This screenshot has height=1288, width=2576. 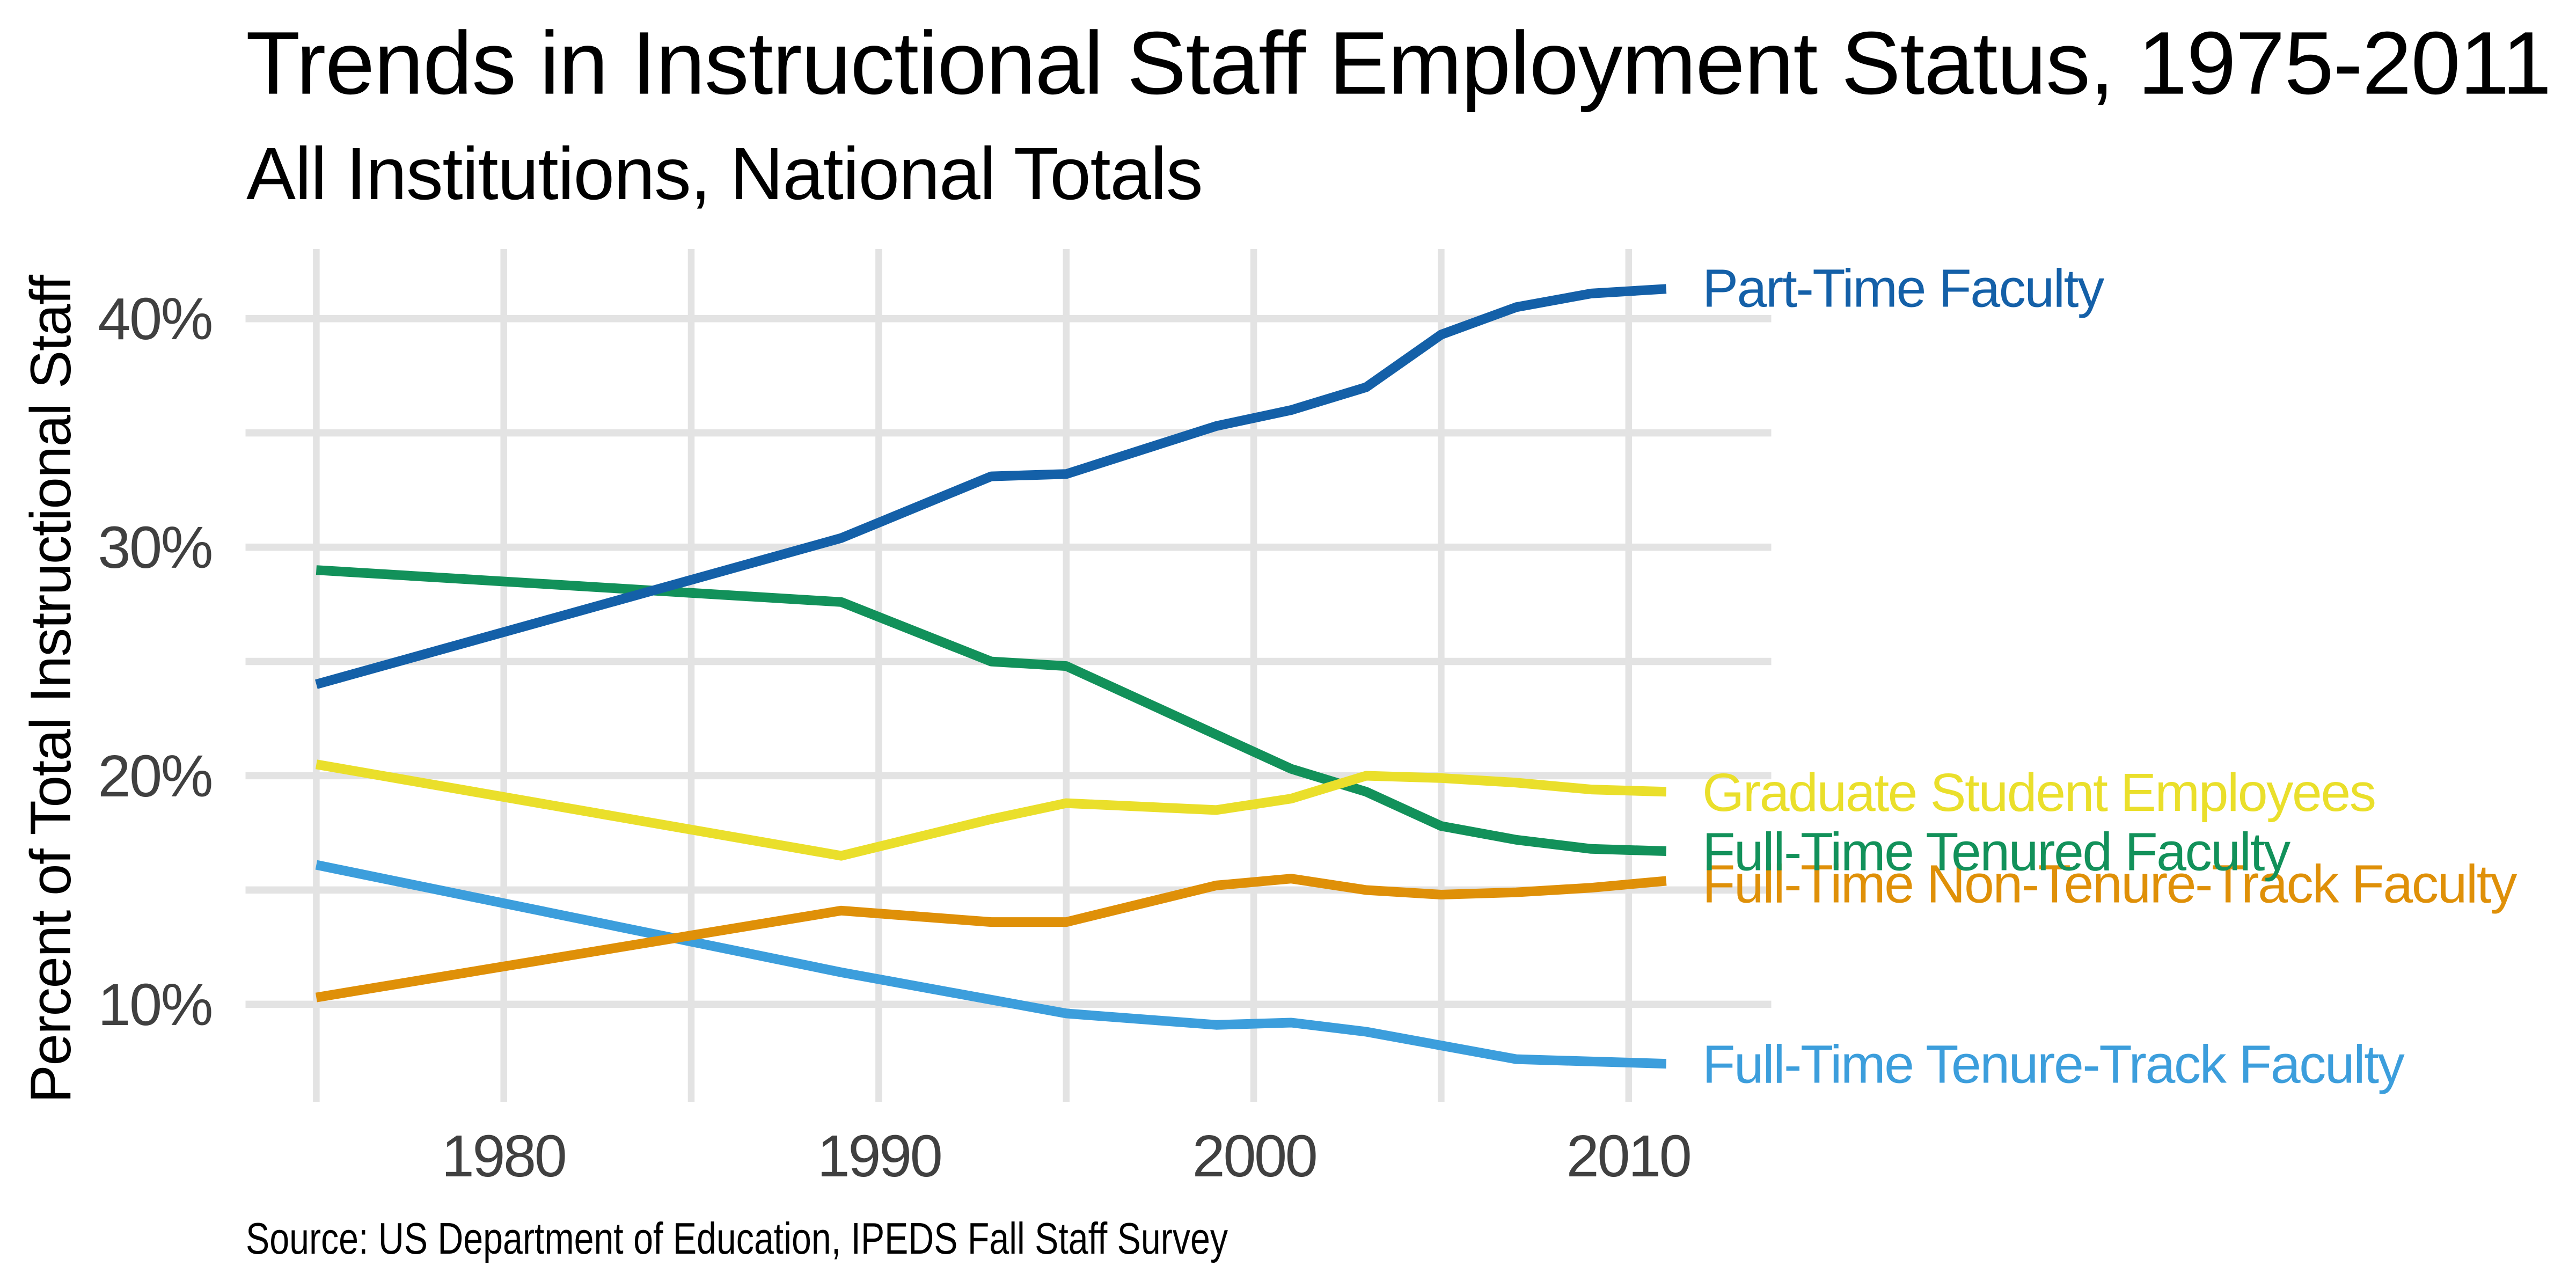 What do you see at coordinates (504, 1156) in the screenshot?
I see `svg-text: 1980` at bounding box center [504, 1156].